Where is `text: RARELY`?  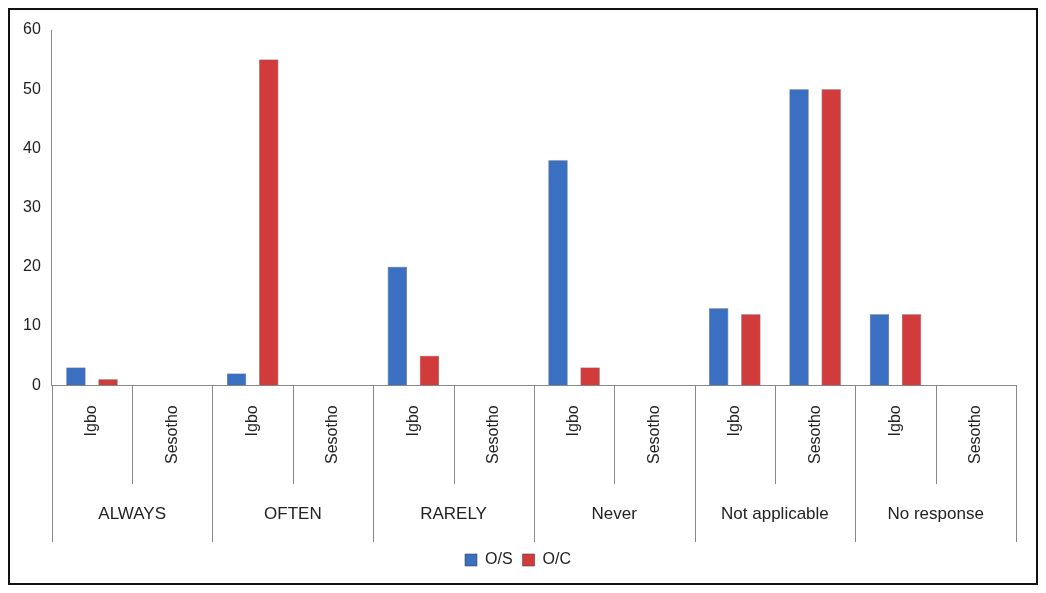 text: RARELY is located at coordinates (453, 513).